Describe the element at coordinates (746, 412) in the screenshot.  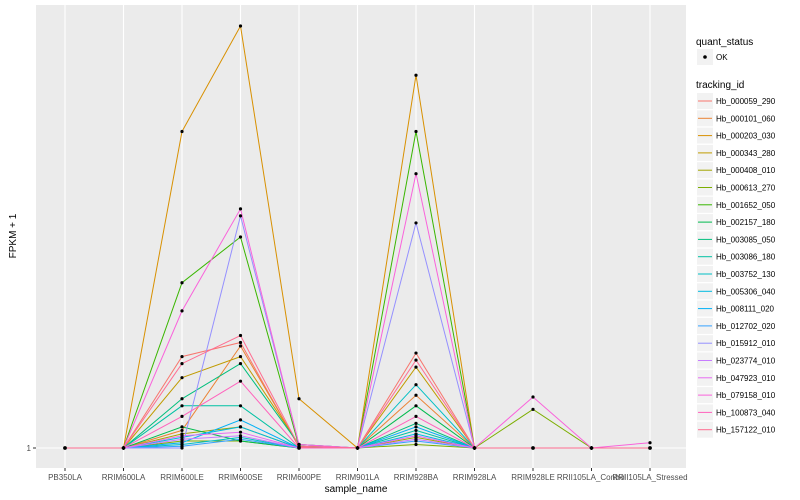
I see `legend-label: Hb_100873_040` at that location.